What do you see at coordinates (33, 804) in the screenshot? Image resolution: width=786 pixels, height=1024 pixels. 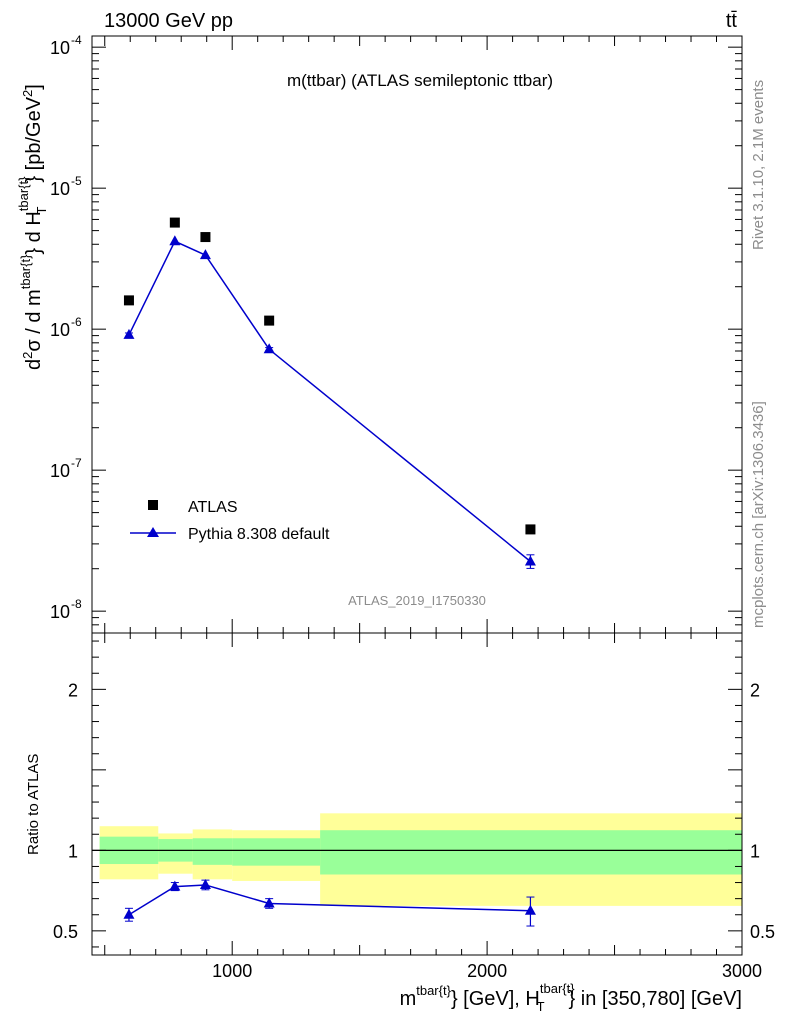 I see `ratio-y-axis-label: Ratio to ATLAS` at bounding box center [33, 804].